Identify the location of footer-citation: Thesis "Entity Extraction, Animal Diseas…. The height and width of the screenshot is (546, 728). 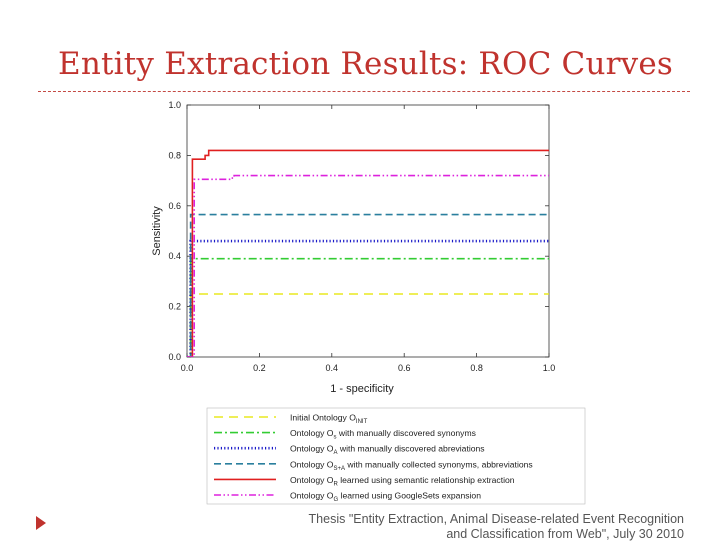
(434, 527).